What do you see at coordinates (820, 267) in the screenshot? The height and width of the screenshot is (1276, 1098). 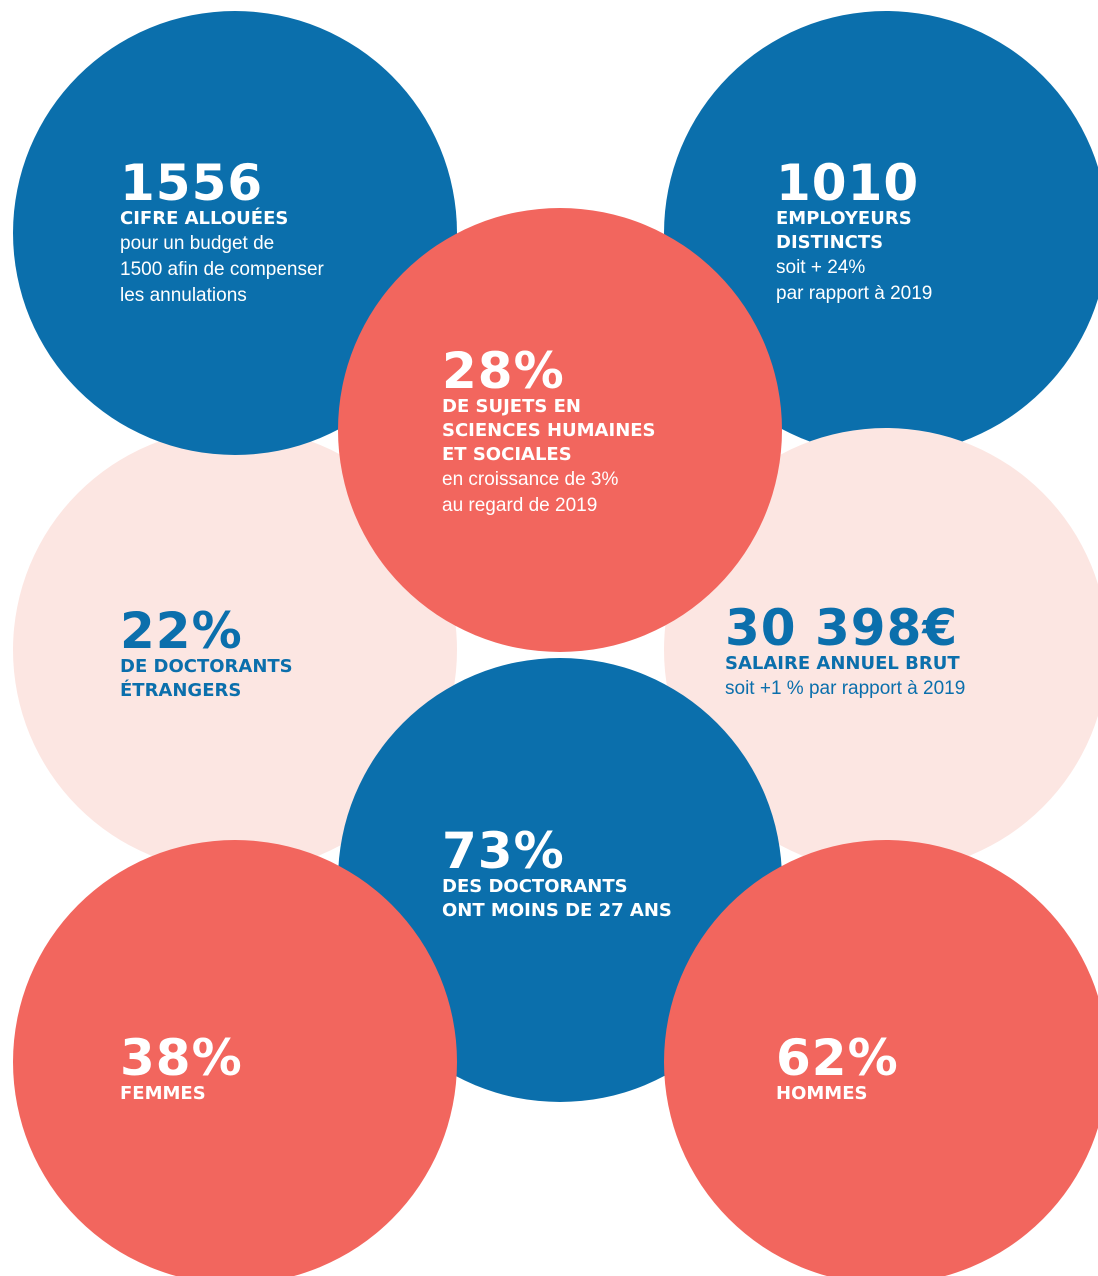 I see `stat-text: soit + 24%` at bounding box center [820, 267].